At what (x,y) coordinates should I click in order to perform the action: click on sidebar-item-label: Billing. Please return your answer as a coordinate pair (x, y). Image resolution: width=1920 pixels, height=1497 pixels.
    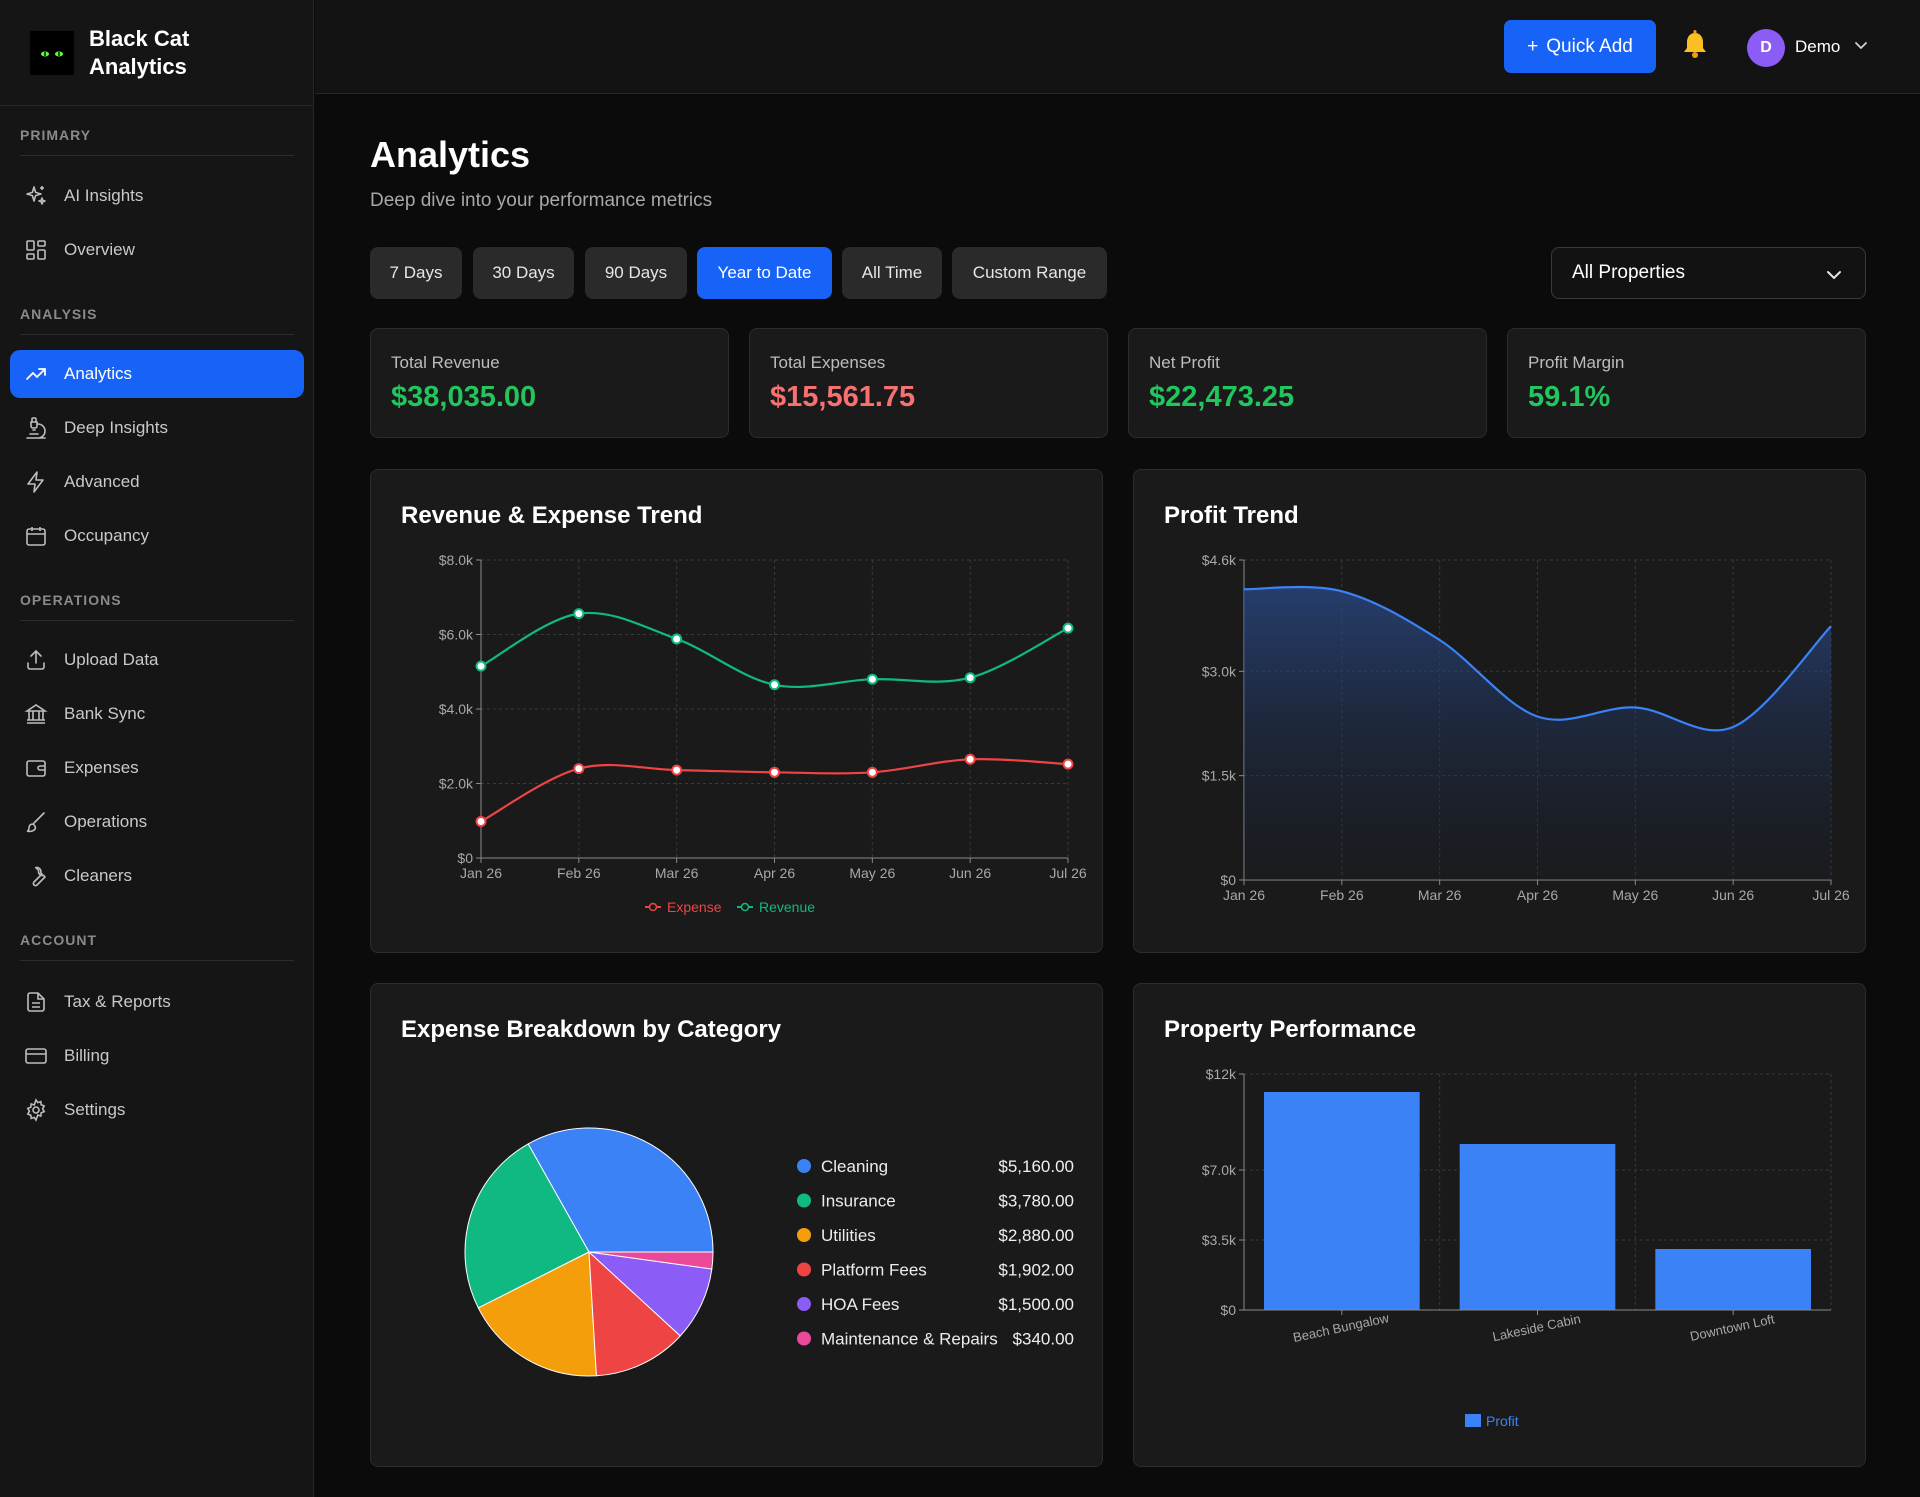
    Looking at the image, I should click on (87, 1055).